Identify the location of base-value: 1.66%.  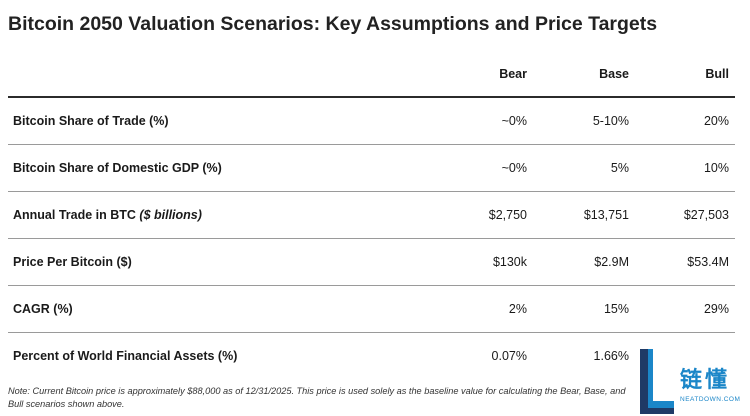
(611, 356).